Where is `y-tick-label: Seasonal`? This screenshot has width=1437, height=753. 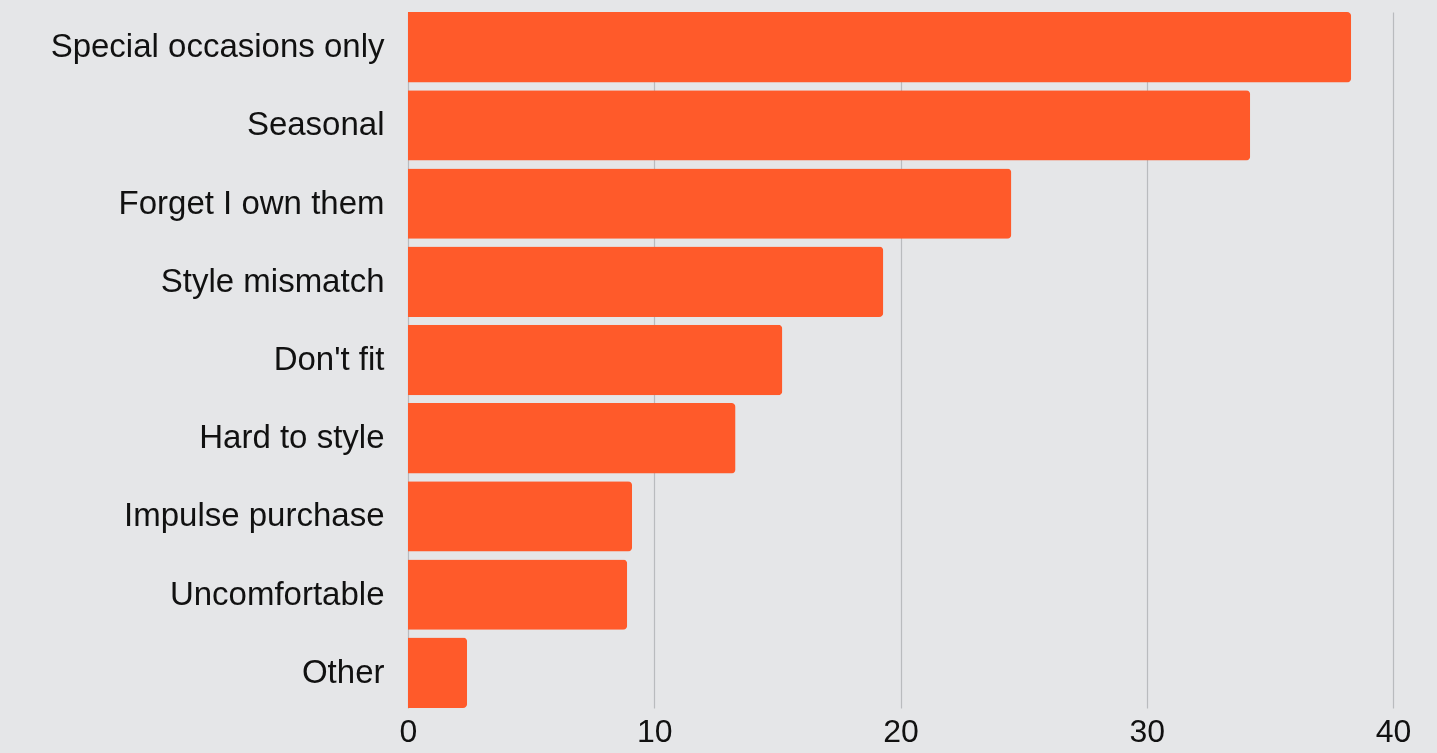
y-tick-label: Seasonal is located at coordinates (315, 124).